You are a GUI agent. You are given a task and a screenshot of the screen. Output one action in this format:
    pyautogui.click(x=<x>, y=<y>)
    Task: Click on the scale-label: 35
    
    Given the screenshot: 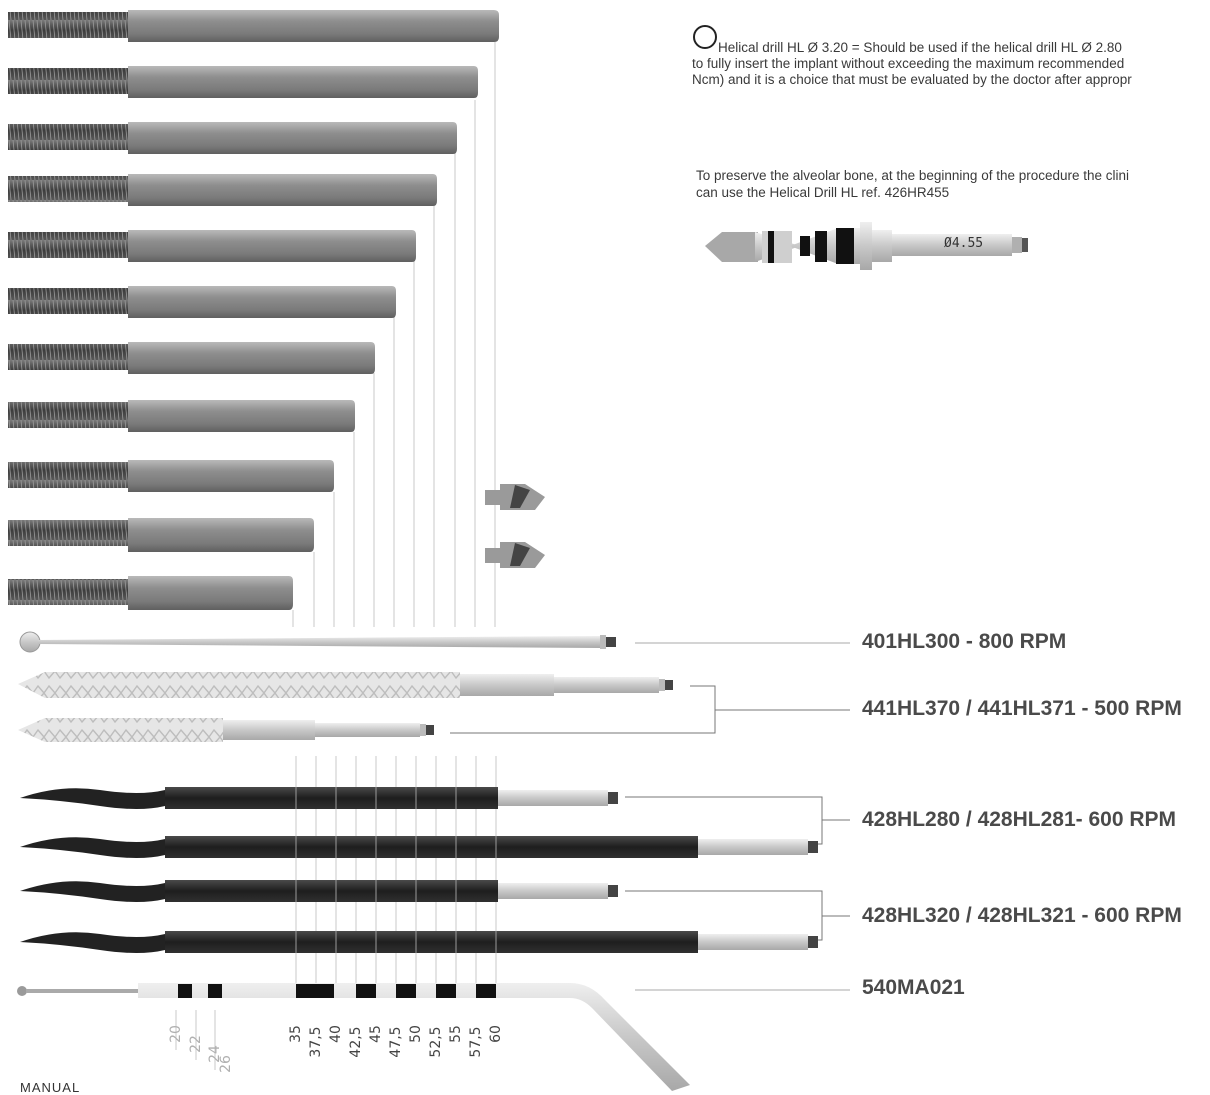 What is the action you would take?
    pyautogui.click(x=296, y=1034)
    